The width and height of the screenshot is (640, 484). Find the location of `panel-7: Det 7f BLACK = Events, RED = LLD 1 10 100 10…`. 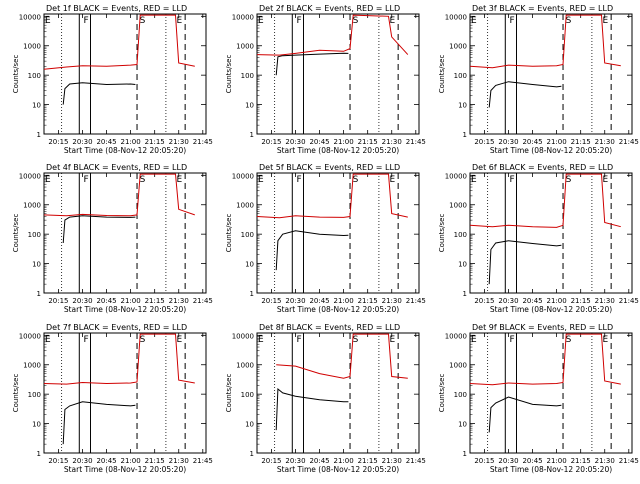

panel-7: Det 7f BLACK = Events, RED = LLD 1 10 100 10… is located at coordinates (112, 398).